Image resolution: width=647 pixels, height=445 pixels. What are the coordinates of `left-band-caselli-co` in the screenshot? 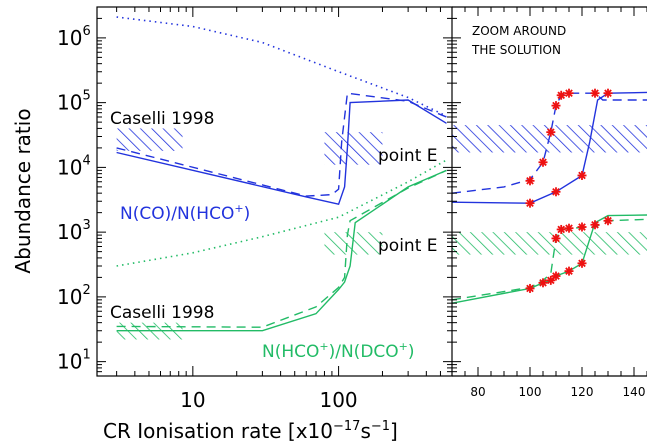 It's located at (149, 139).